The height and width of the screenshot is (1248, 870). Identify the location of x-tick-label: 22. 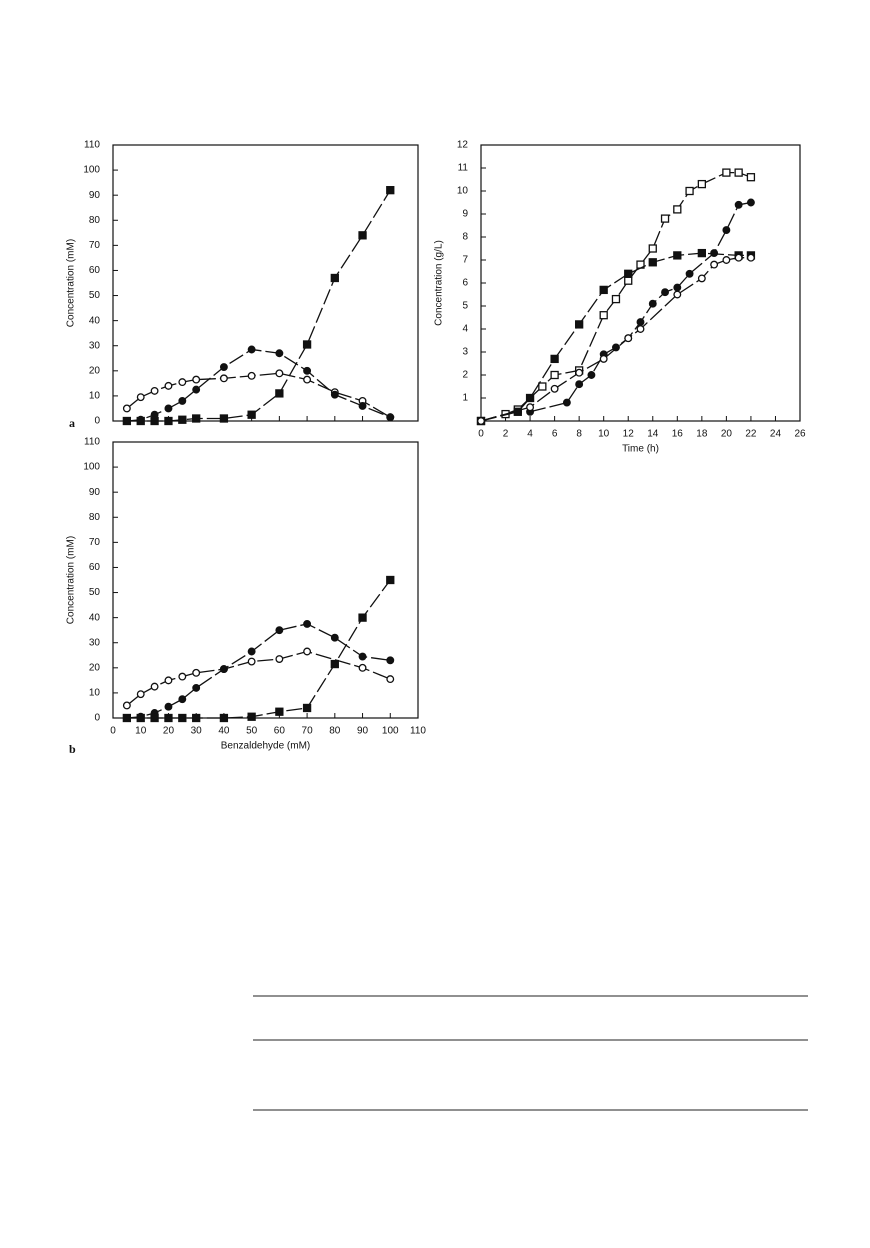
(751, 434).